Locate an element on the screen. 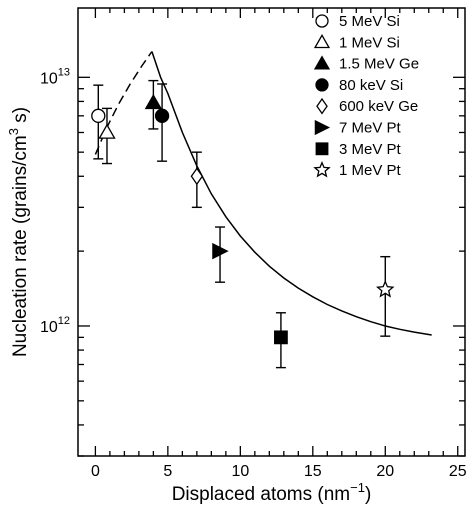 The width and height of the screenshot is (474, 511). x-tick-label: 10 is located at coordinates (240, 471).